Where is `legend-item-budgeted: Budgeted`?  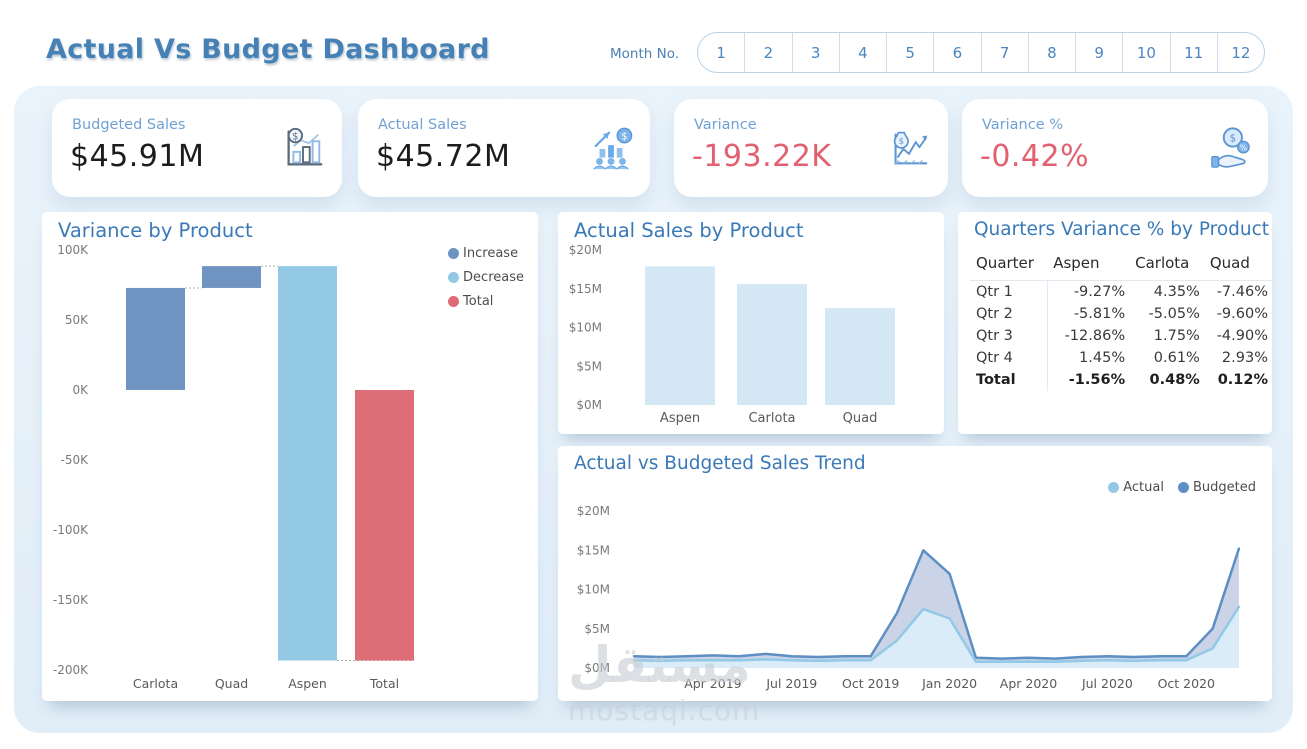
legend-item-budgeted: Budgeted is located at coordinates (1216, 487).